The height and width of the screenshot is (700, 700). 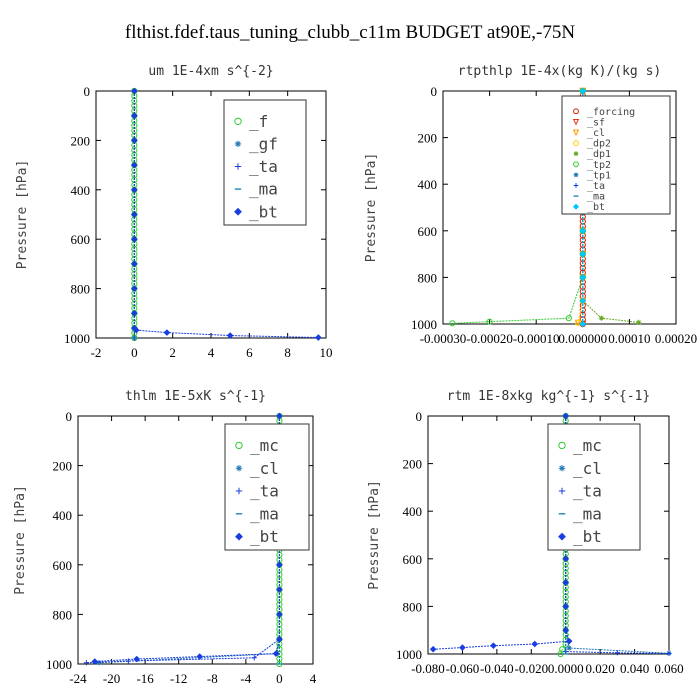 What do you see at coordinates (580, 491) in the screenshot?
I see `legend-item: _ta` at bounding box center [580, 491].